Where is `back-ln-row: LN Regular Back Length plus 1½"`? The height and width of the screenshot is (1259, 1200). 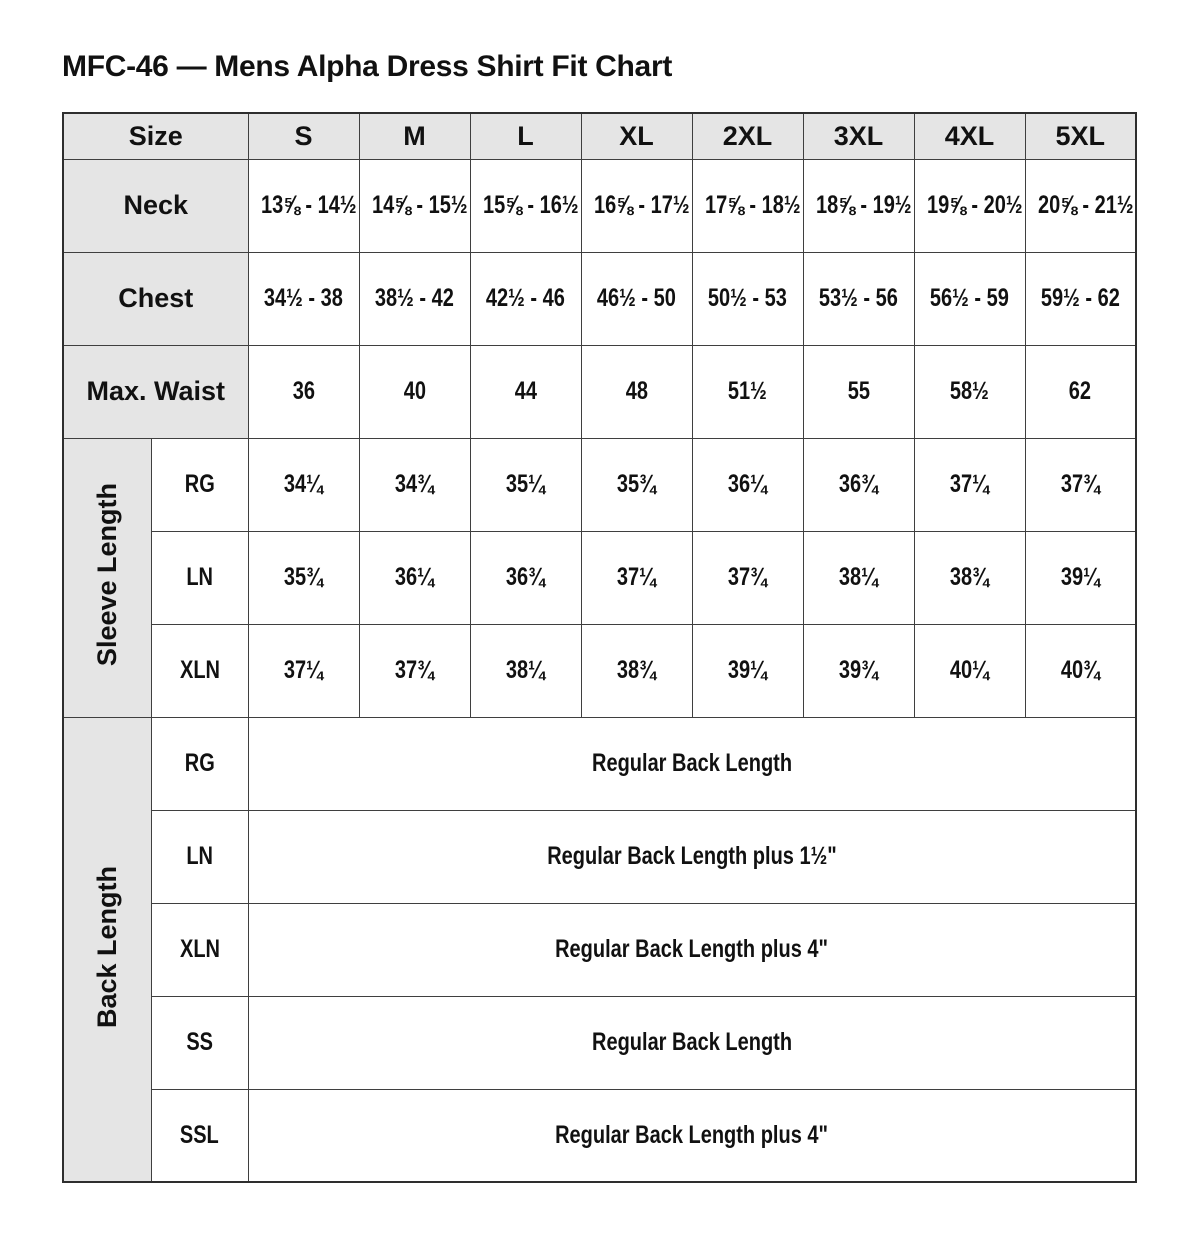 back-ln-row: LN Regular Back Length plus 1½" is located at coordinates (600, 856).